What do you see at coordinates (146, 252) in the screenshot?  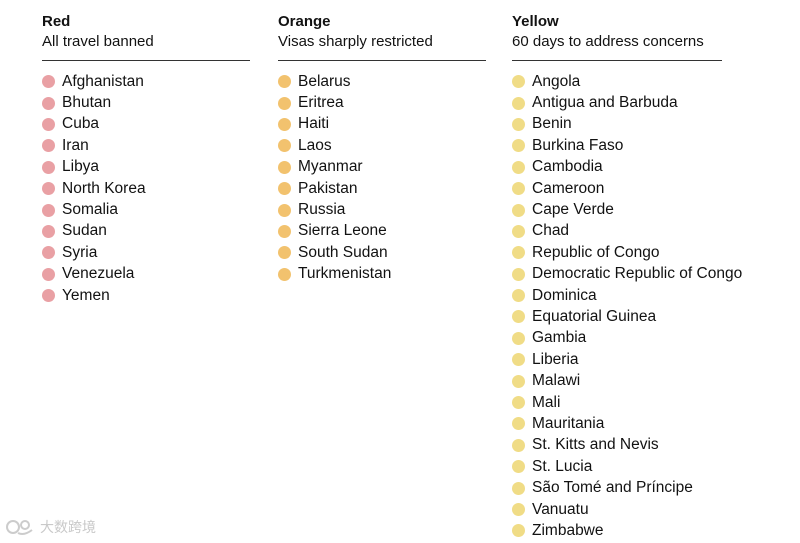 I see `country-item: Syria` at bounding box center [146, 252].